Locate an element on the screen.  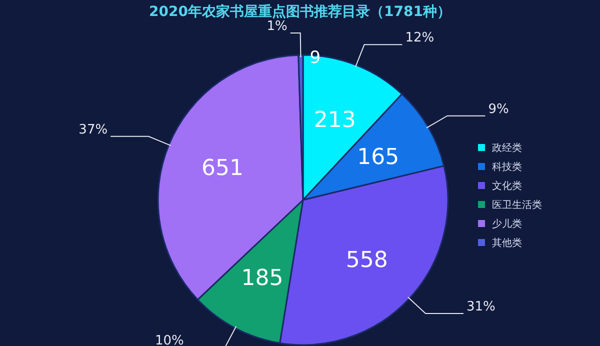
text: 31% is located at coordinates (481, 306).